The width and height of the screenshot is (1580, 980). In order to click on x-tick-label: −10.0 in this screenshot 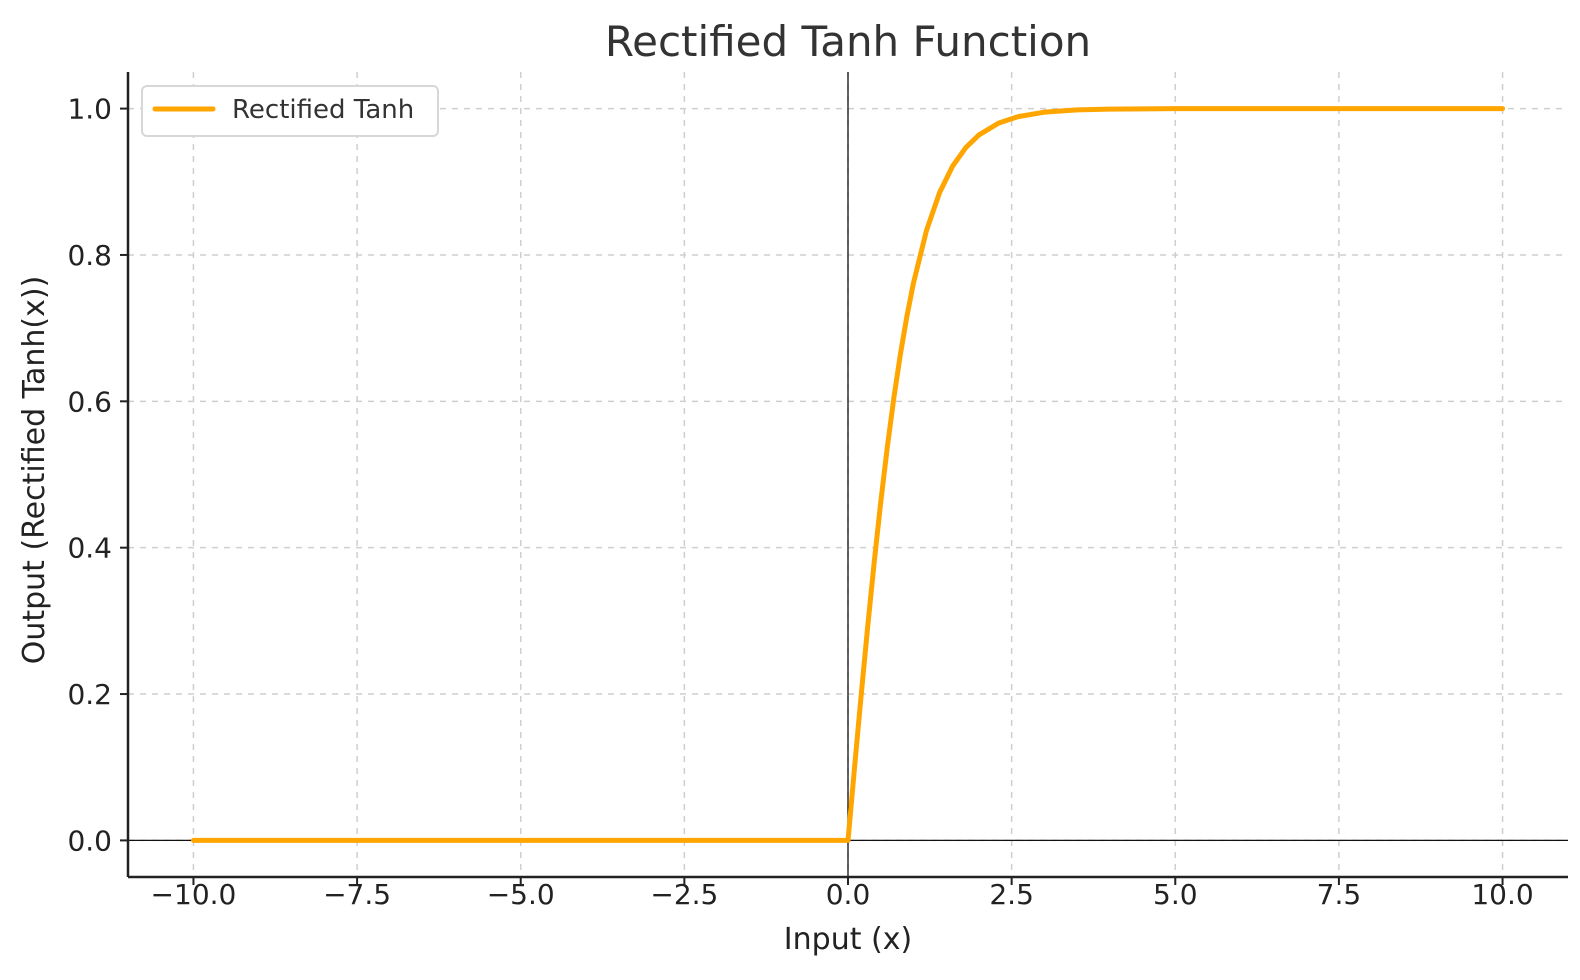, I will do `click(194, 894)`.